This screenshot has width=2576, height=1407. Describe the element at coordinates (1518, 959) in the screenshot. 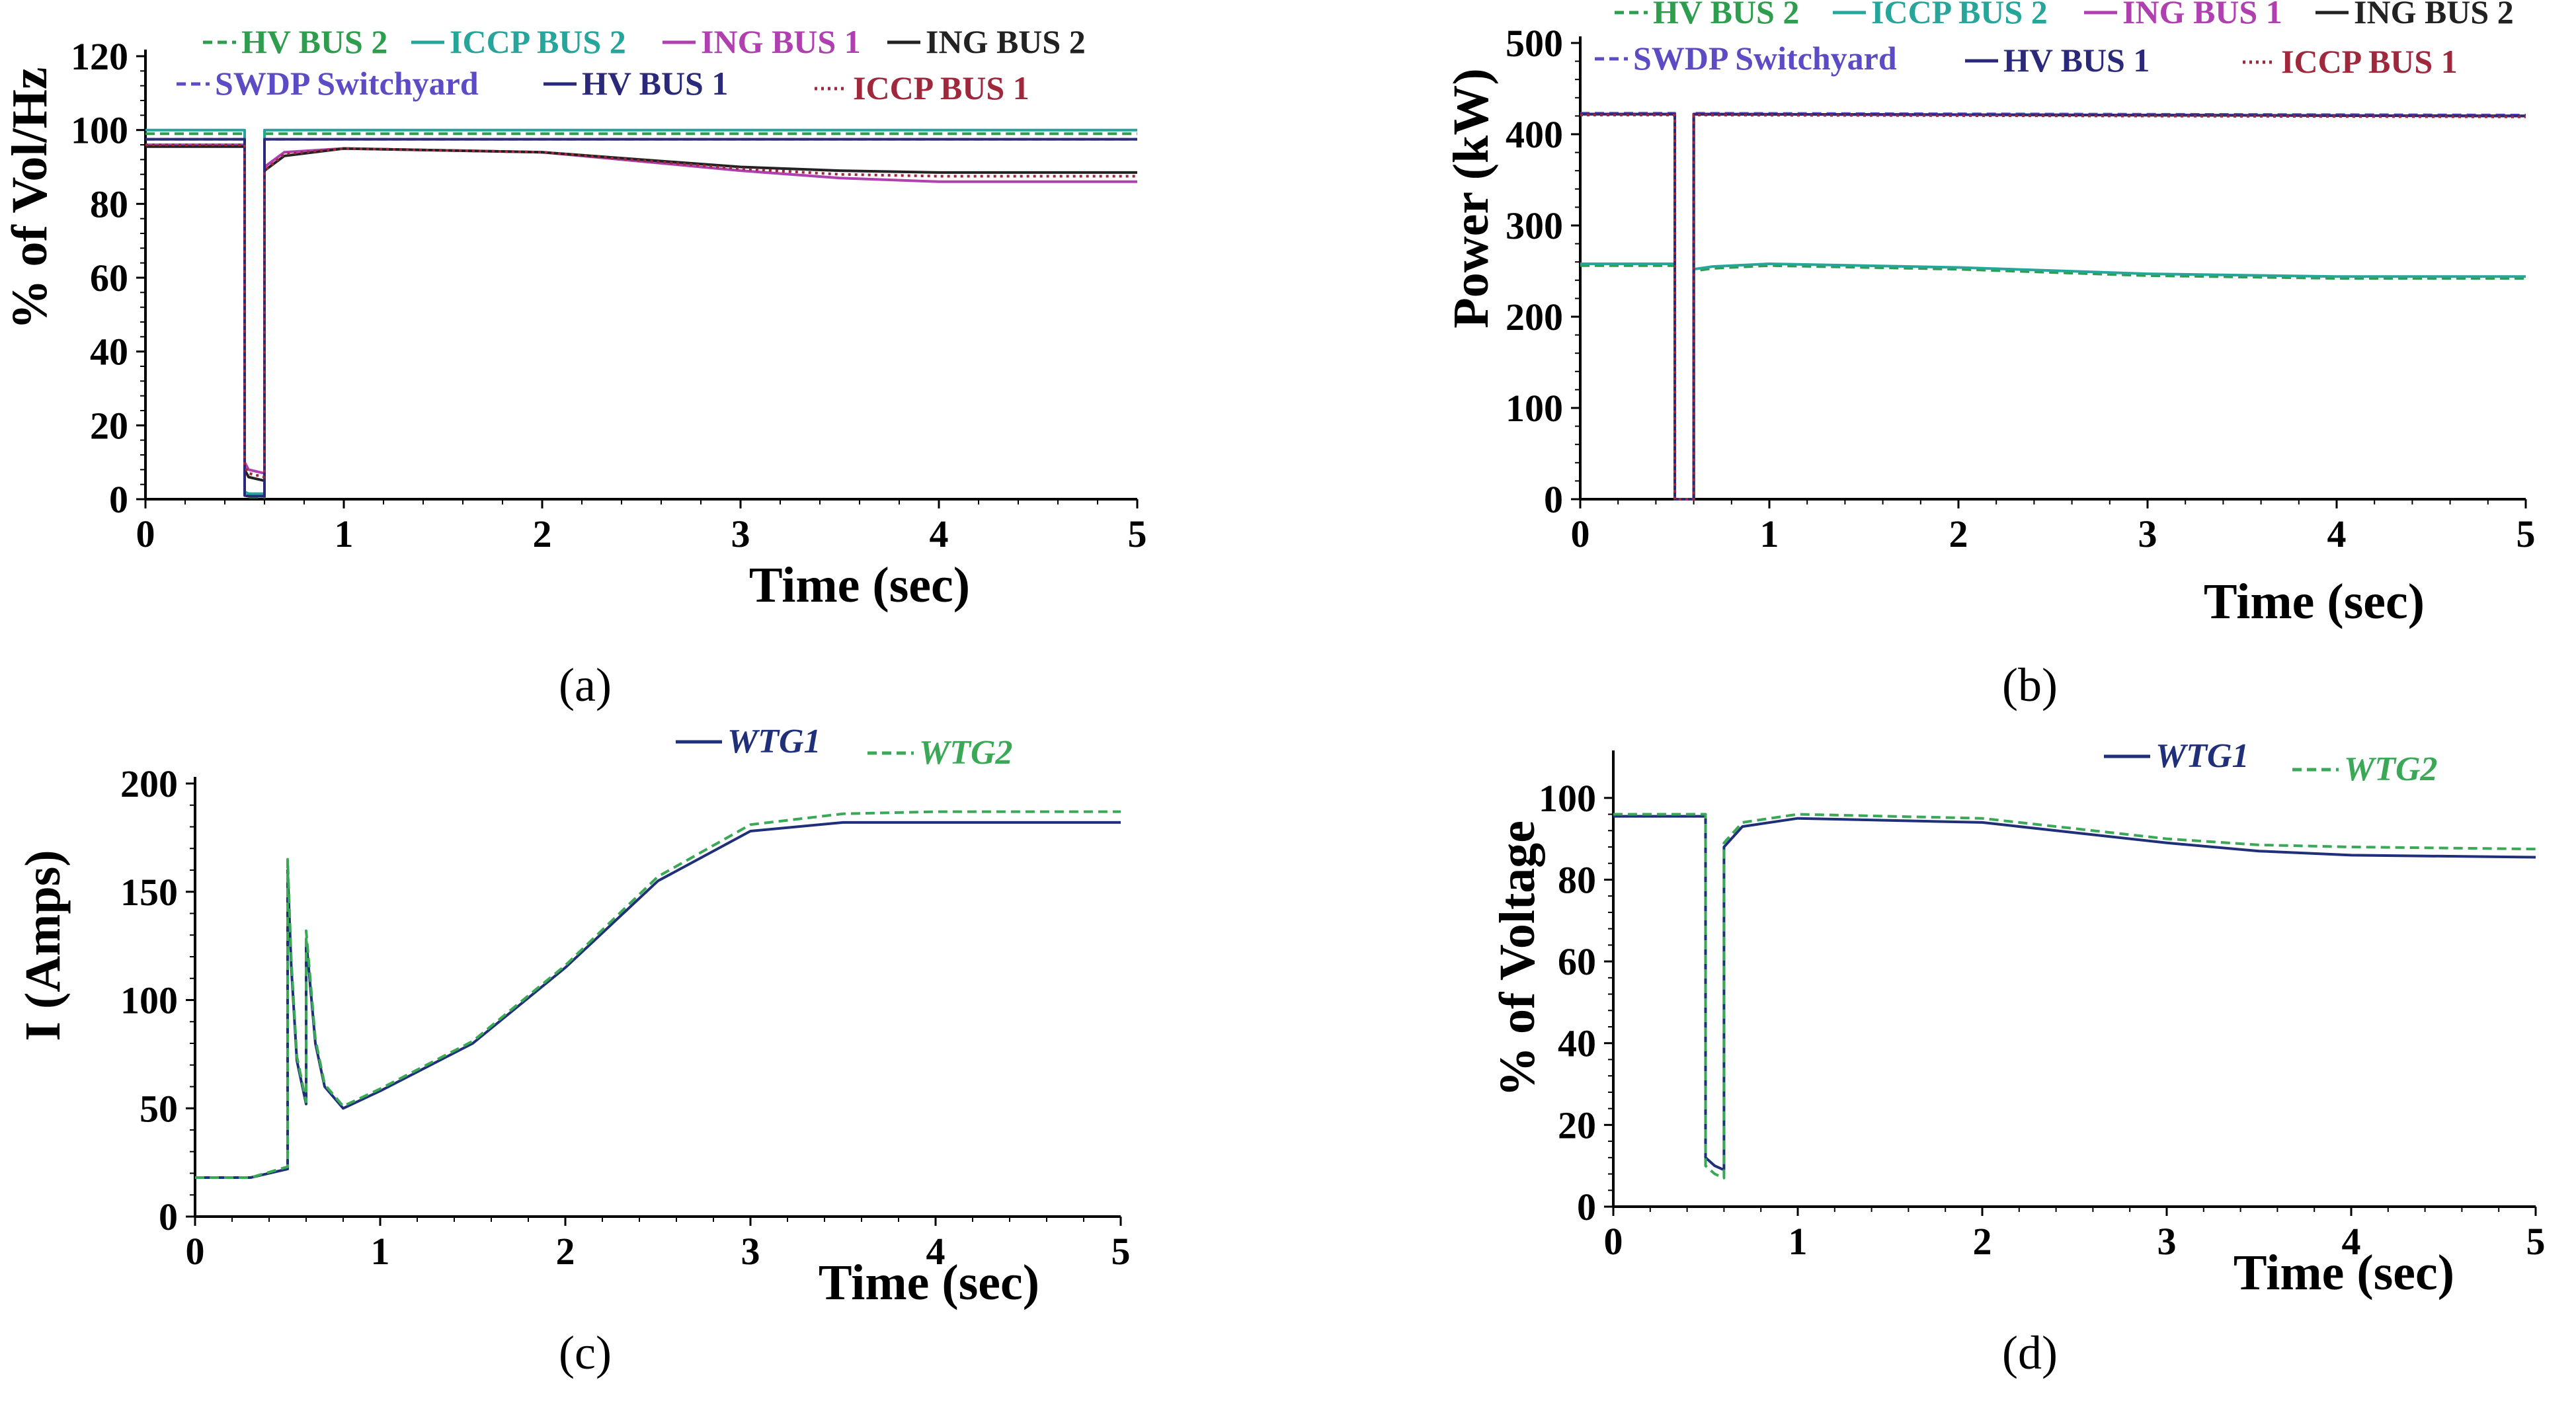

I see `y-axis-title: % of Voltage` at that location.